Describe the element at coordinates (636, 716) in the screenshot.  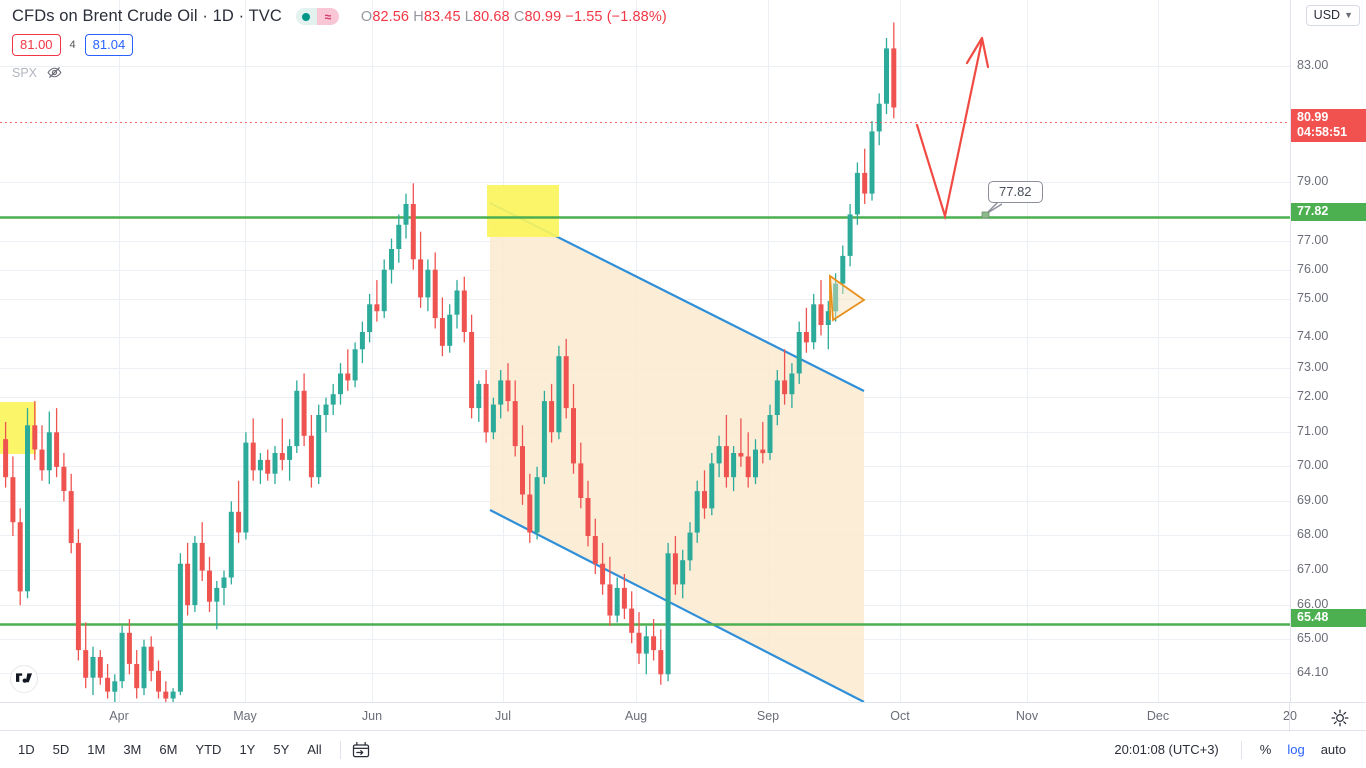
I see `time-tick-aug: Aug` at that location.